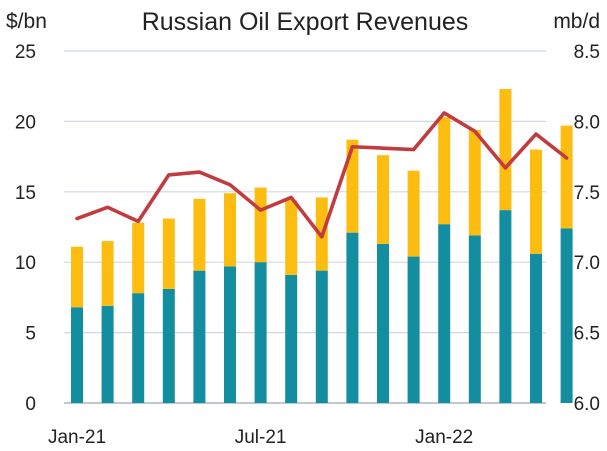 Image resolution: width=607 pixels, height=451 pixels. What do you see at coordinates (587, 193) in the screenshot?
I see `right-tick-label: 7.5` at bounding box center [587, 193].